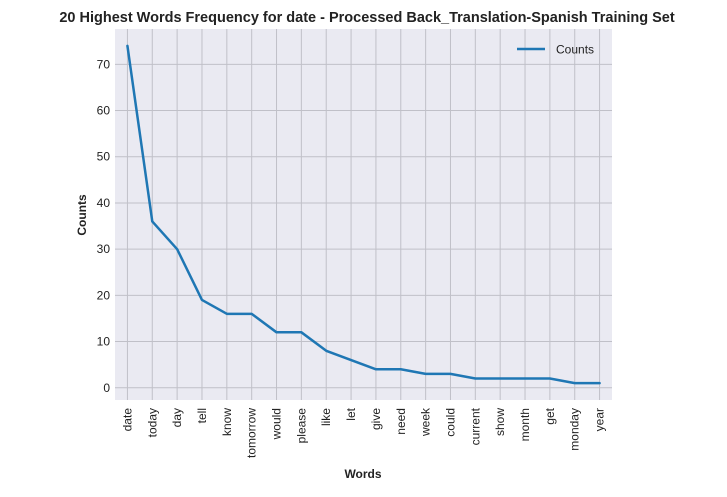 The image size is (727, 497). Describe the element at coordinates (152, 422) in the screenshot. I see `x-tick-label: today` at that location.